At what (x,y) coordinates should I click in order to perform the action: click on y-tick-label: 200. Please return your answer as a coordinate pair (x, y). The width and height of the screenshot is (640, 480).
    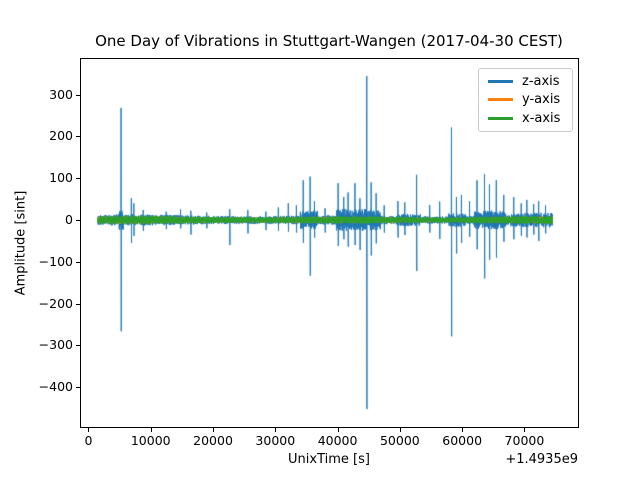
    Looking at the image, I should click on (61, 136).